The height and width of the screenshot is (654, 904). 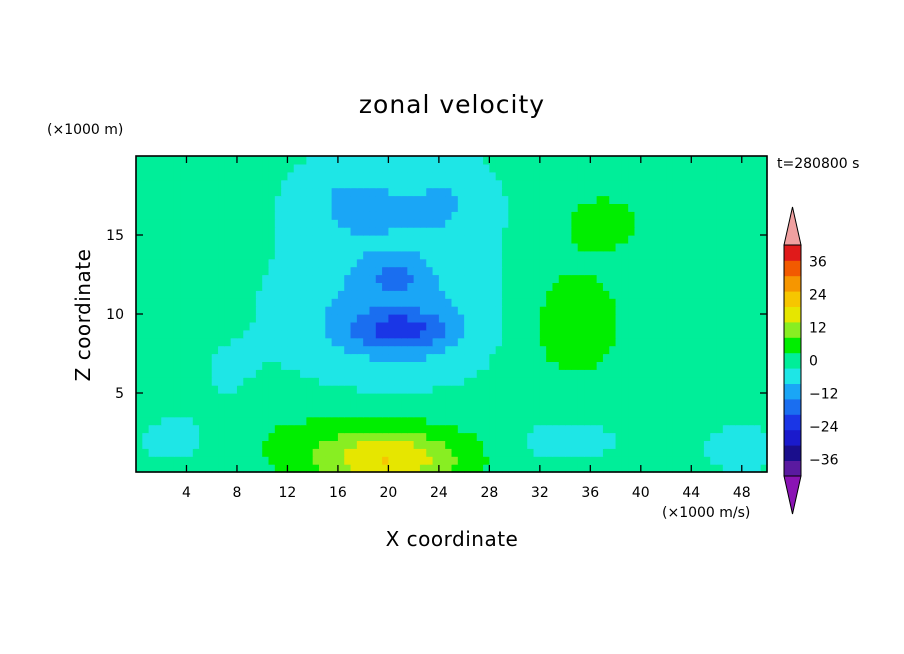 I want to click on x-tick-label: 44, so click(x=691, y=493).